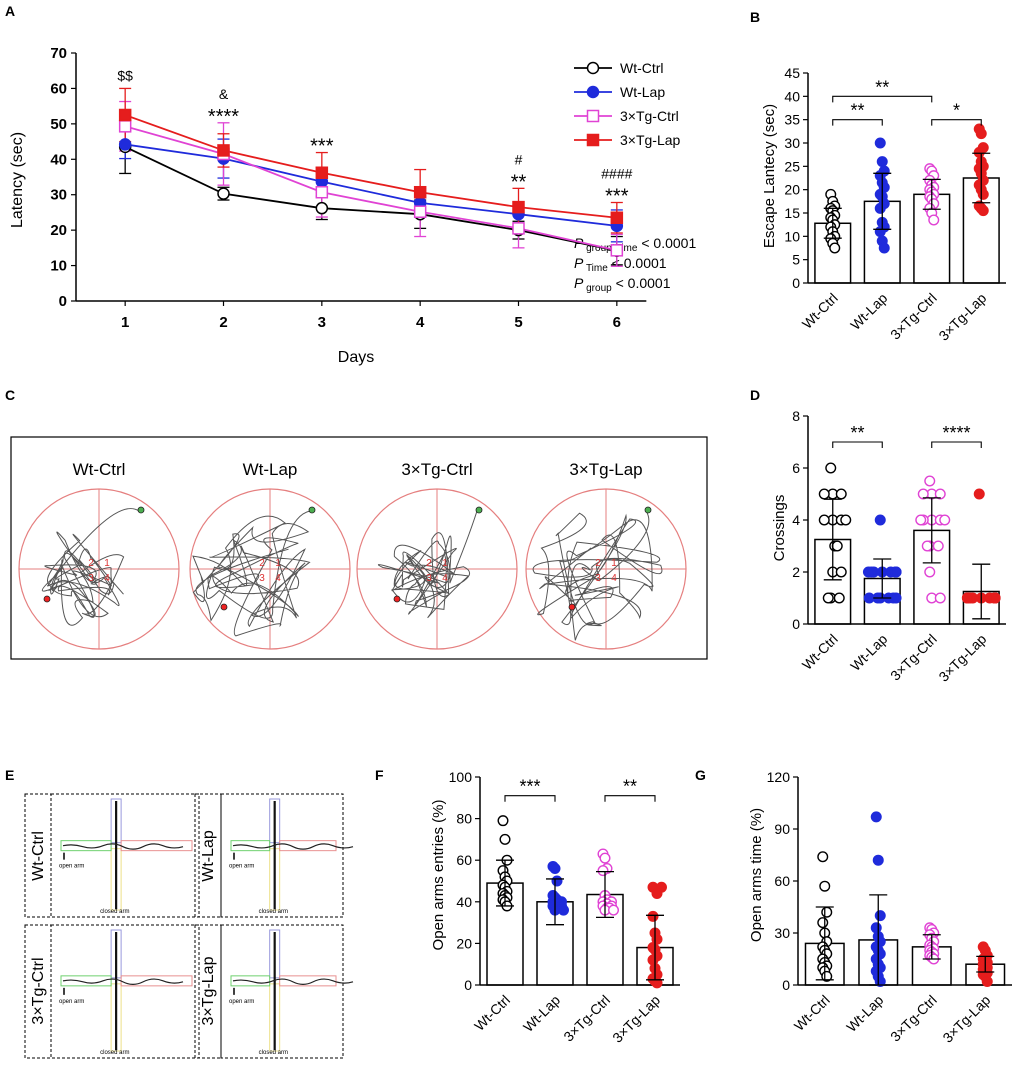 The image size is (1021, 1066). I want to click on x-axis-title: Days, so click(356, 357).